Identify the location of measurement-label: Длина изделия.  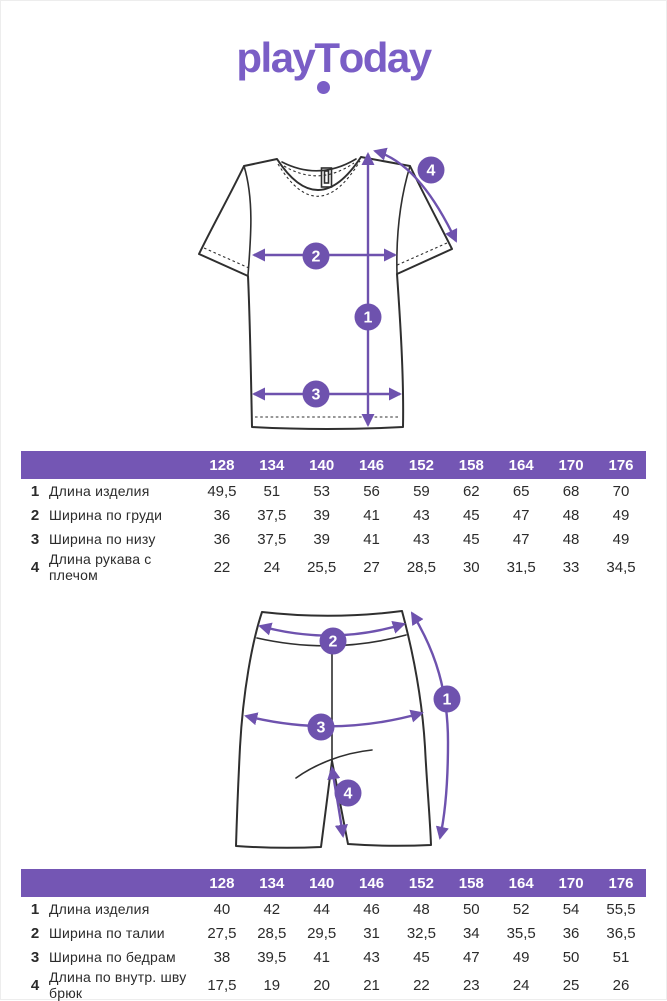
(99, 491).